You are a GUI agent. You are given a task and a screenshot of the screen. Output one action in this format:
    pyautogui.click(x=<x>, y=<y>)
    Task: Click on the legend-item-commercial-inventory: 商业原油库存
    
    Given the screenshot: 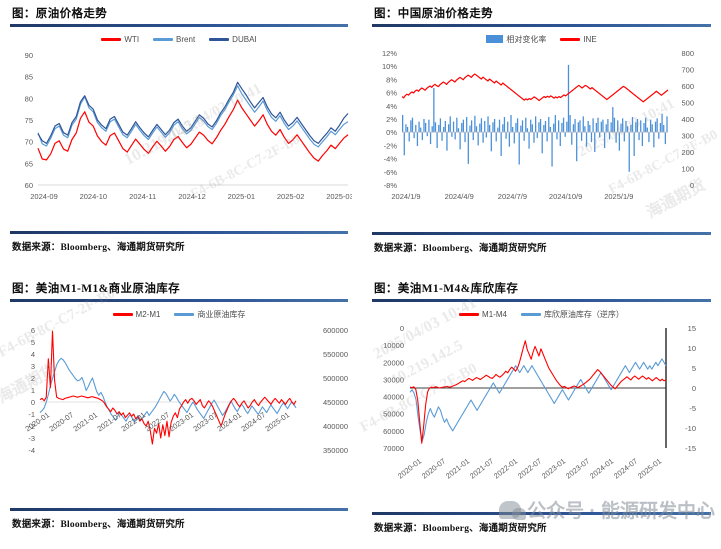 What is the action you would take?
    pyautogui.click(x=209, y=314)
    